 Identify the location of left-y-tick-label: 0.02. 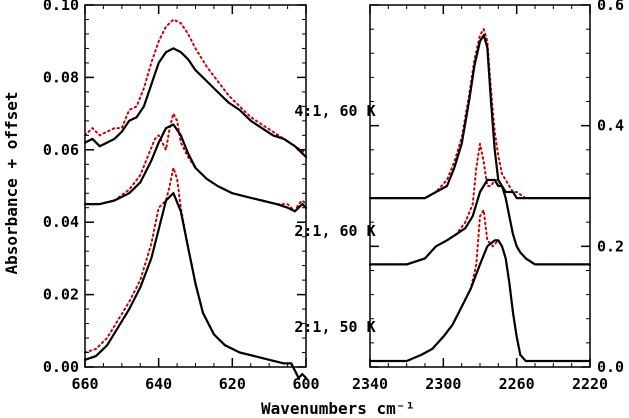
(61, 295).